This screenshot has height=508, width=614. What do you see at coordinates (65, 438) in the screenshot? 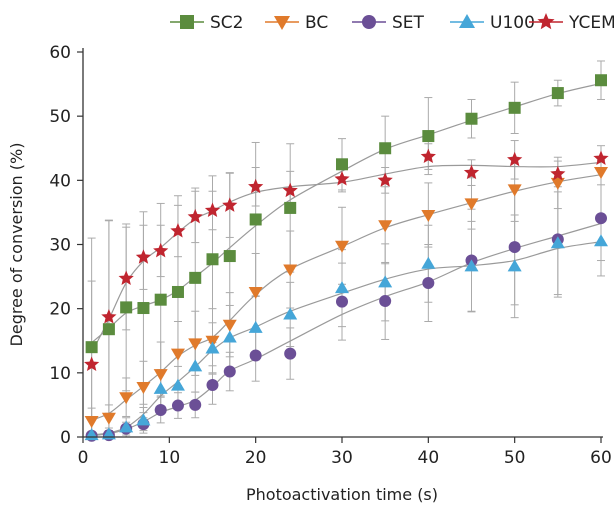
I see `y-tick-label: 0` at bounding box center [65, 438].